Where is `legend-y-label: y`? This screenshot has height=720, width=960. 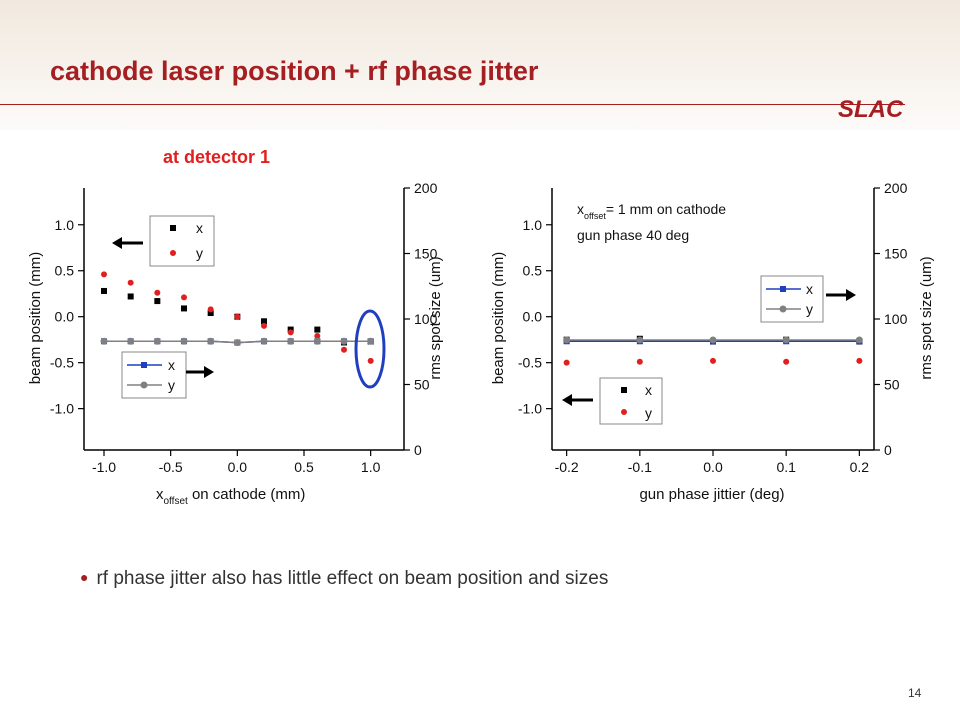 legend-y-label: y is located at coordinates (199, 253).